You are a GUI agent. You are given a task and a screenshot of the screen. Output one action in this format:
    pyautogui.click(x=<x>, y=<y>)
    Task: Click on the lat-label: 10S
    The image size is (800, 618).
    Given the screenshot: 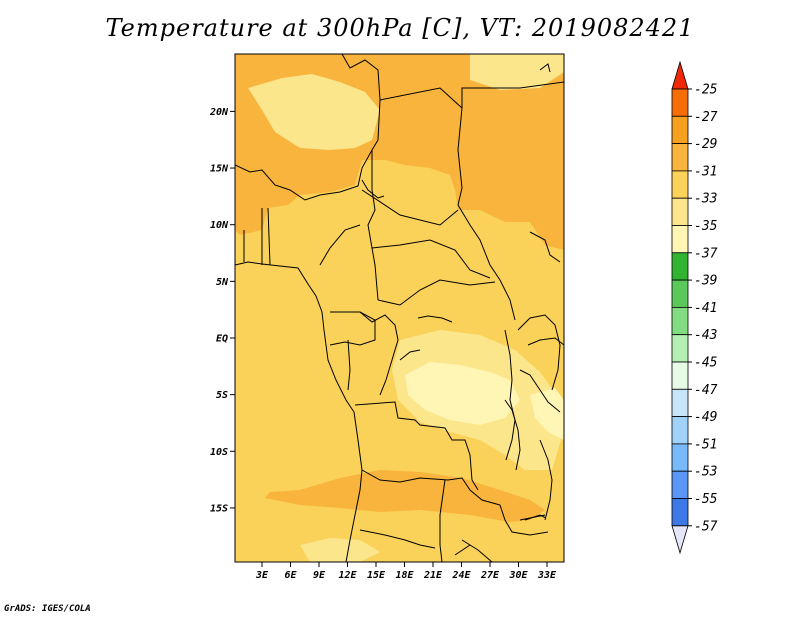 What is the action you would take?
    pyautogui.click(x=219, y=452)
    